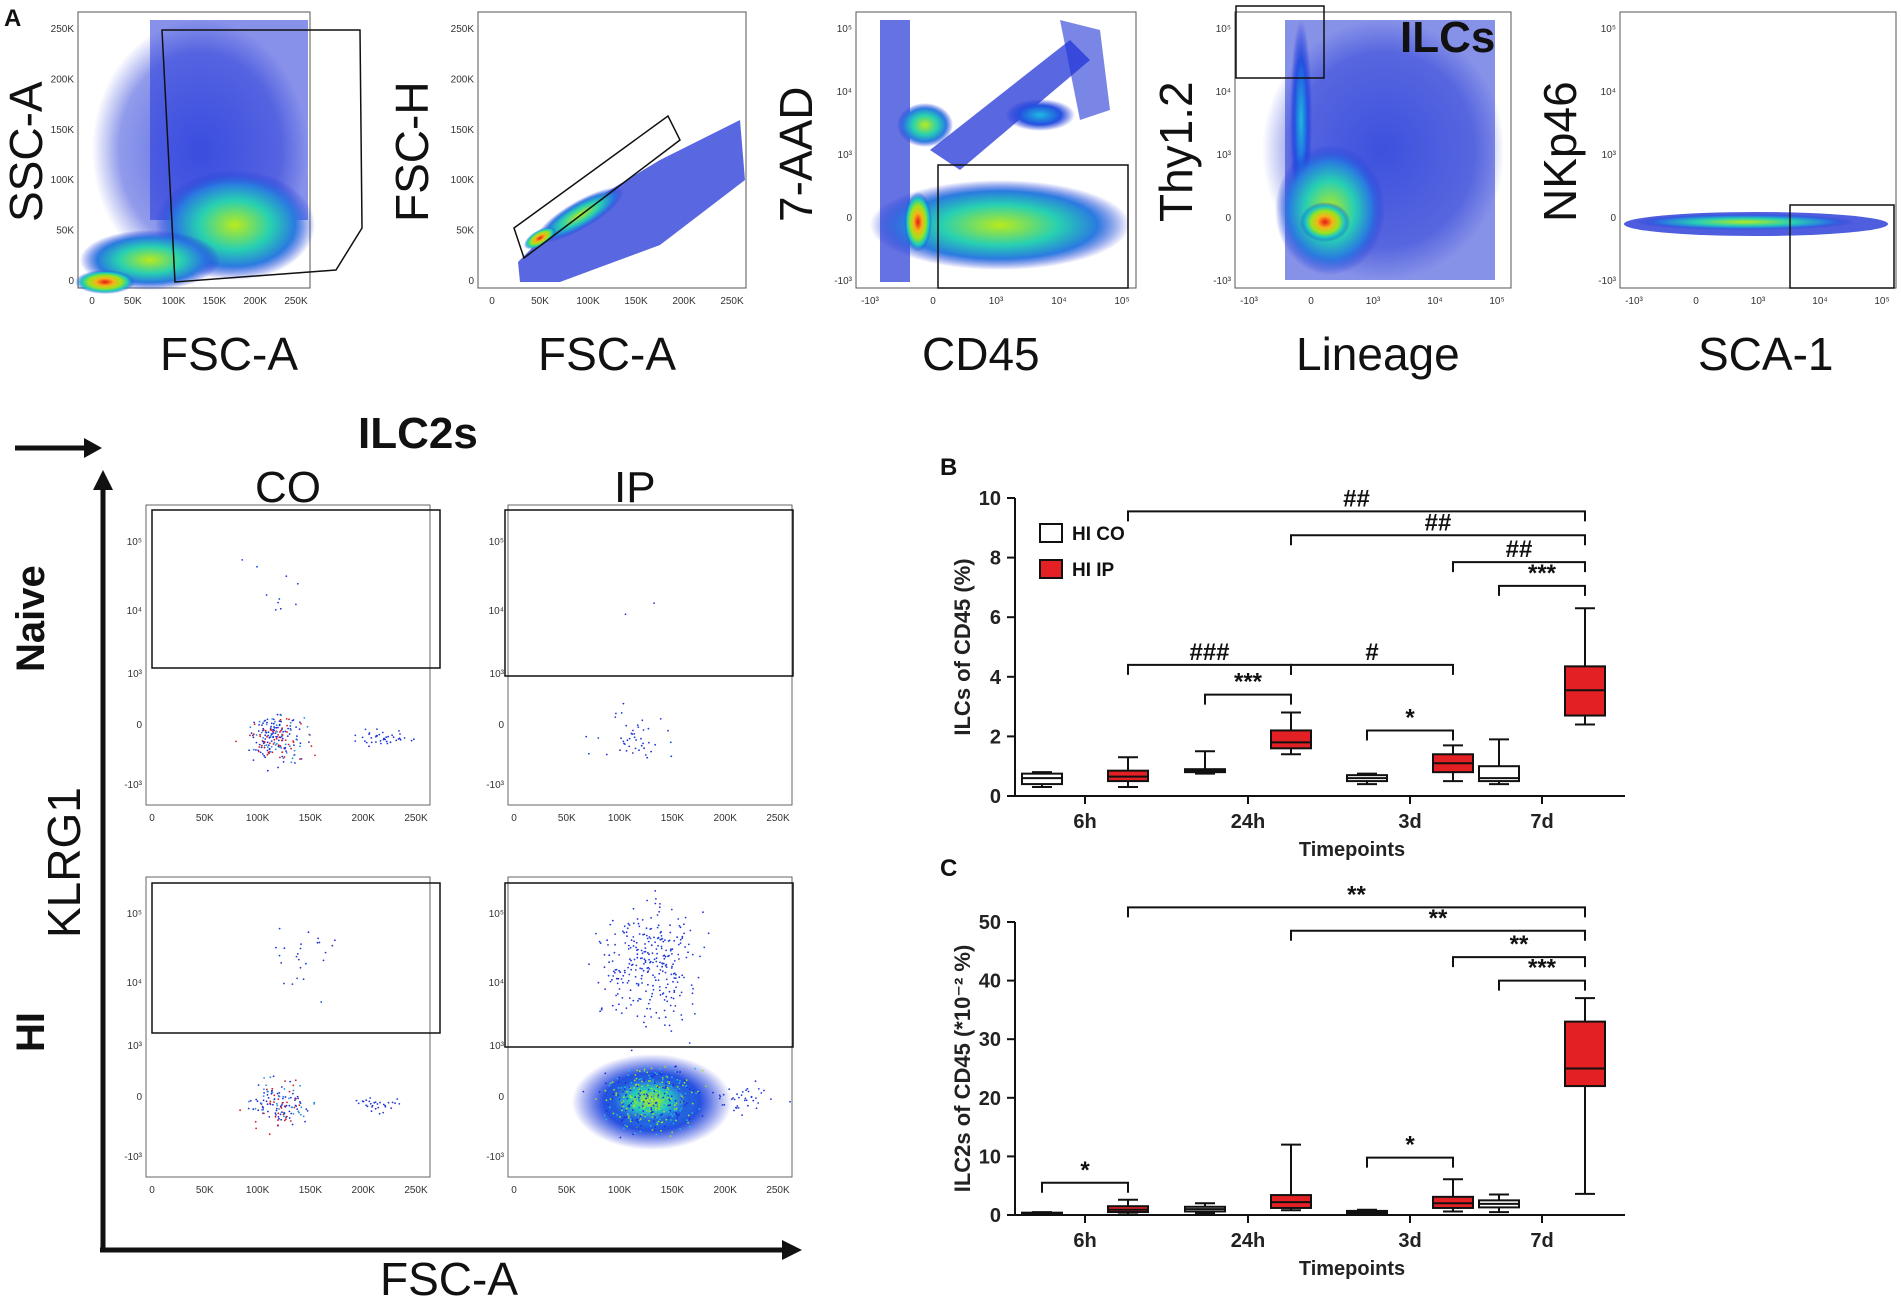 The image size is (1901, 1300). Describe the element at coordinates (288, 487) in the screenshot. I see `col-label-co: CO` at that location.